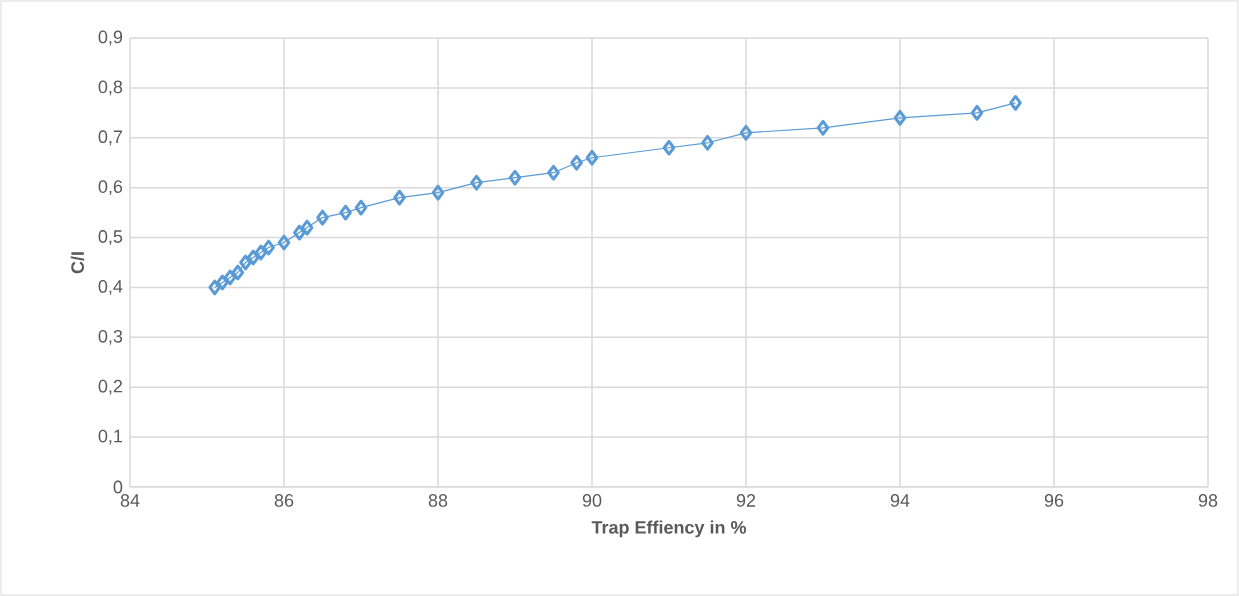 The height and width of the screenshot is (596, 1239). I want to click on y-tick-label: 0,6, so click(110, 188).